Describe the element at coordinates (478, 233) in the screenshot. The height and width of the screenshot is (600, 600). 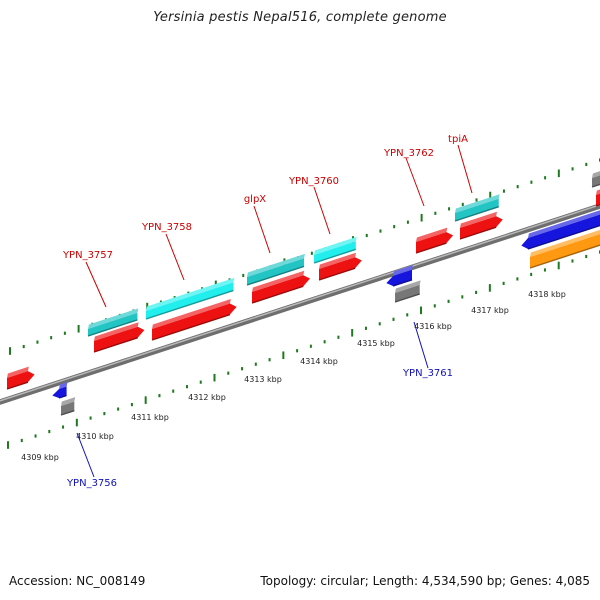
I see `gene-tpia-red-edge` at that location.